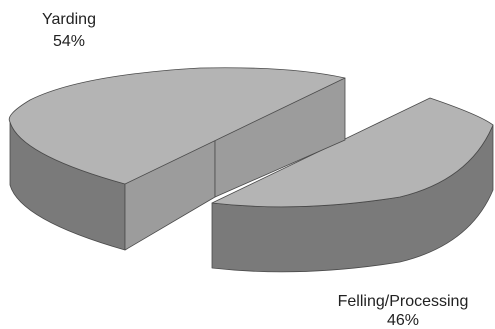 The width and height of the screenshot is (495, 329). Describe the element at coordinates (403, 301) in the screenshot. I see `slice-label-felling-processing: Felling/Processing` at that location.